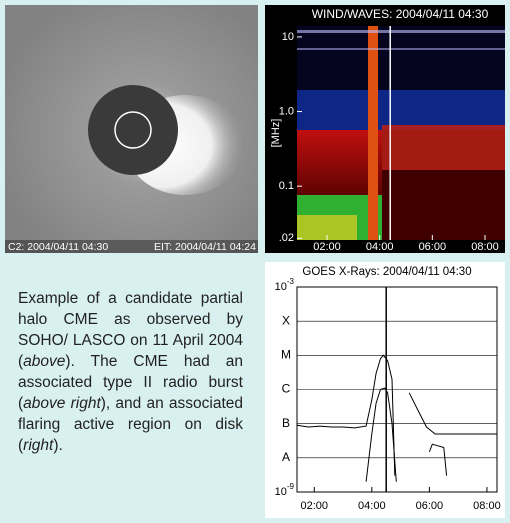 The width and height of the screenshot is (510, 523). Describe the element at coordinates (276, 133) in the screenshot. I see `y-axis-label: [MHz]` at that location.